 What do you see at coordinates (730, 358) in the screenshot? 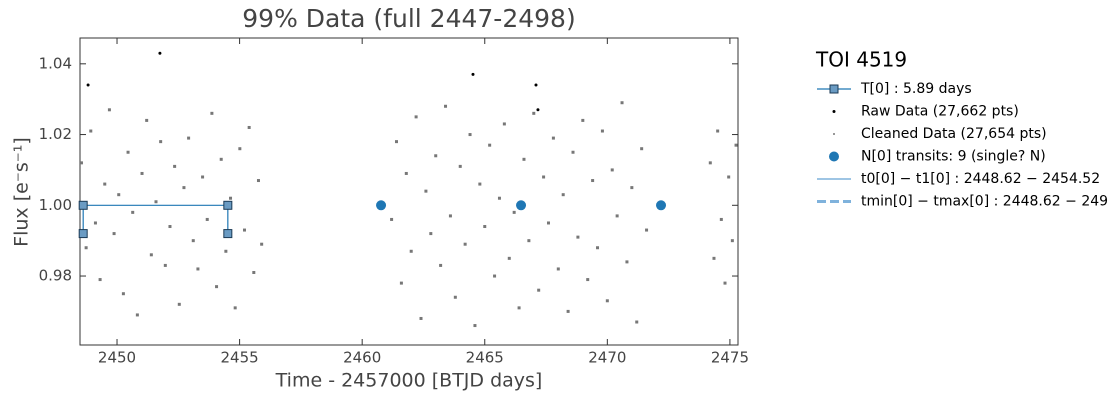
I see `x-tick-label: 2475` at bounding box center [730, 358].